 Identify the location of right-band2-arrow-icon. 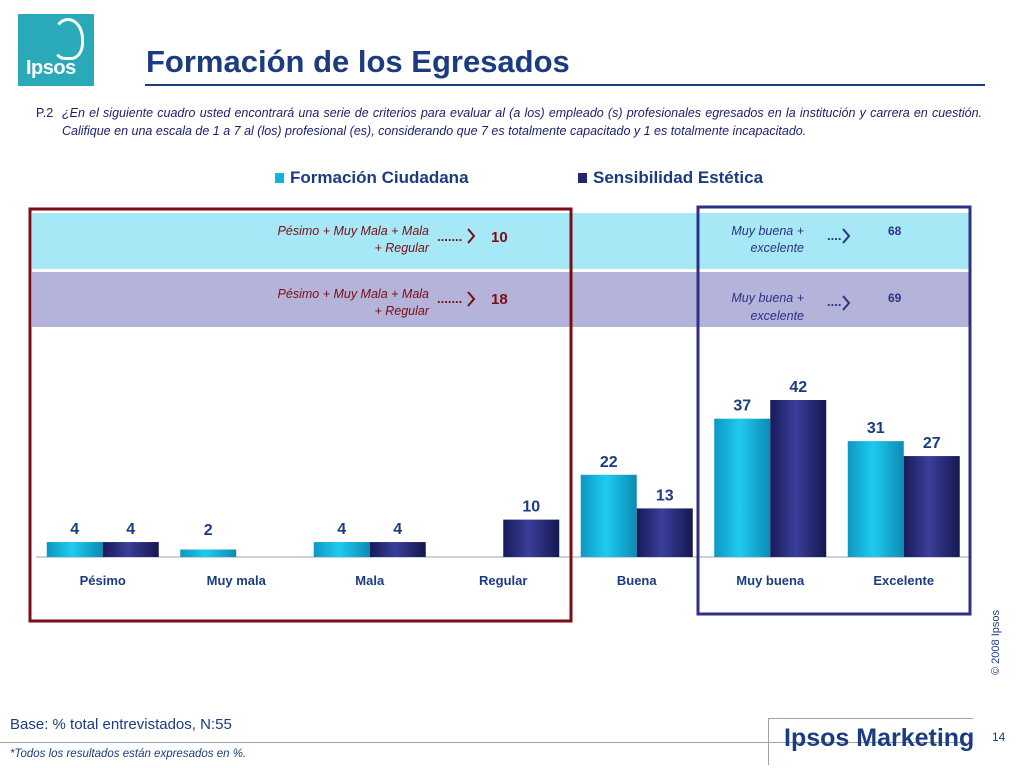
(846, 303).